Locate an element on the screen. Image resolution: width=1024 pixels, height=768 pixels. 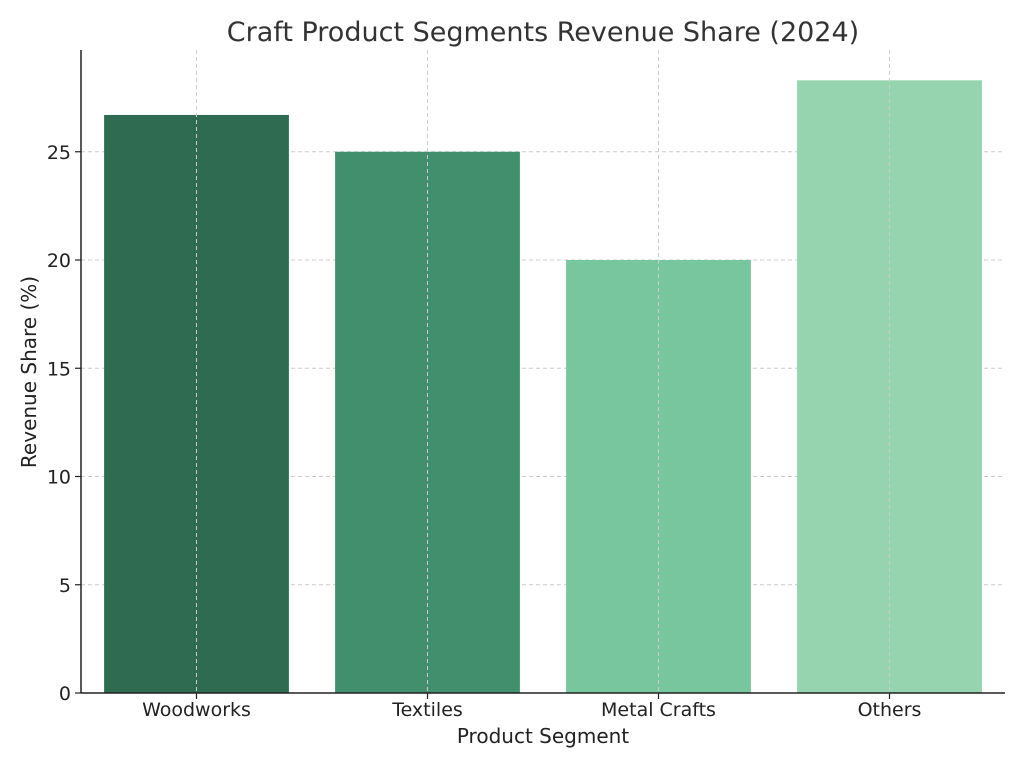
y-tick-label: 15 is located at coordinates (59, 369).